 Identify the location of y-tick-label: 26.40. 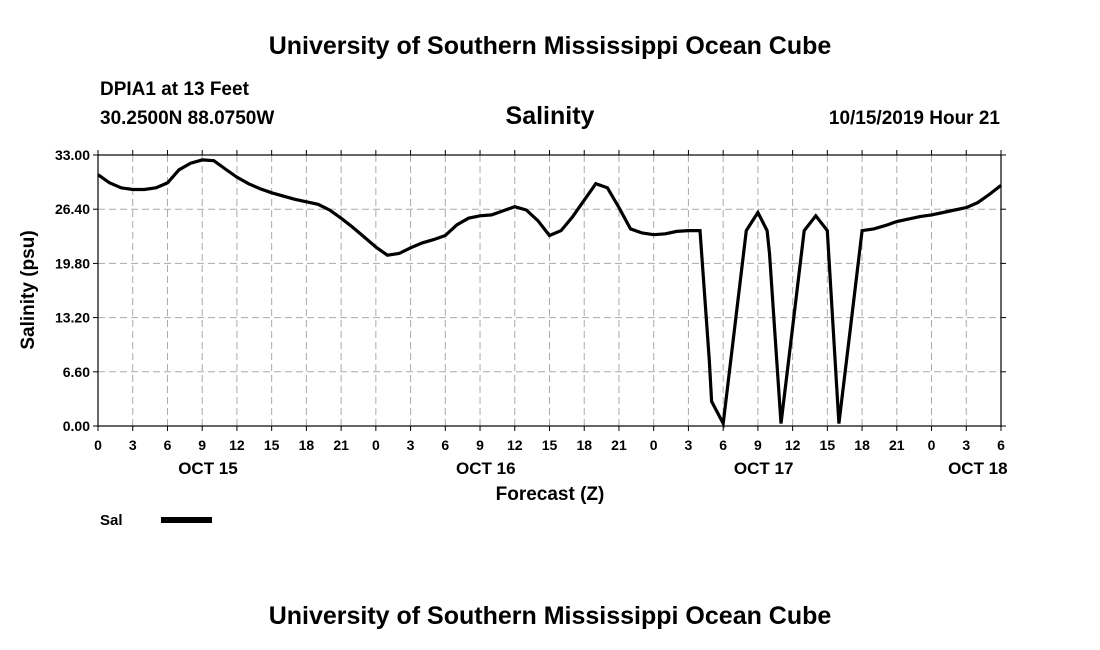
(72, 209).